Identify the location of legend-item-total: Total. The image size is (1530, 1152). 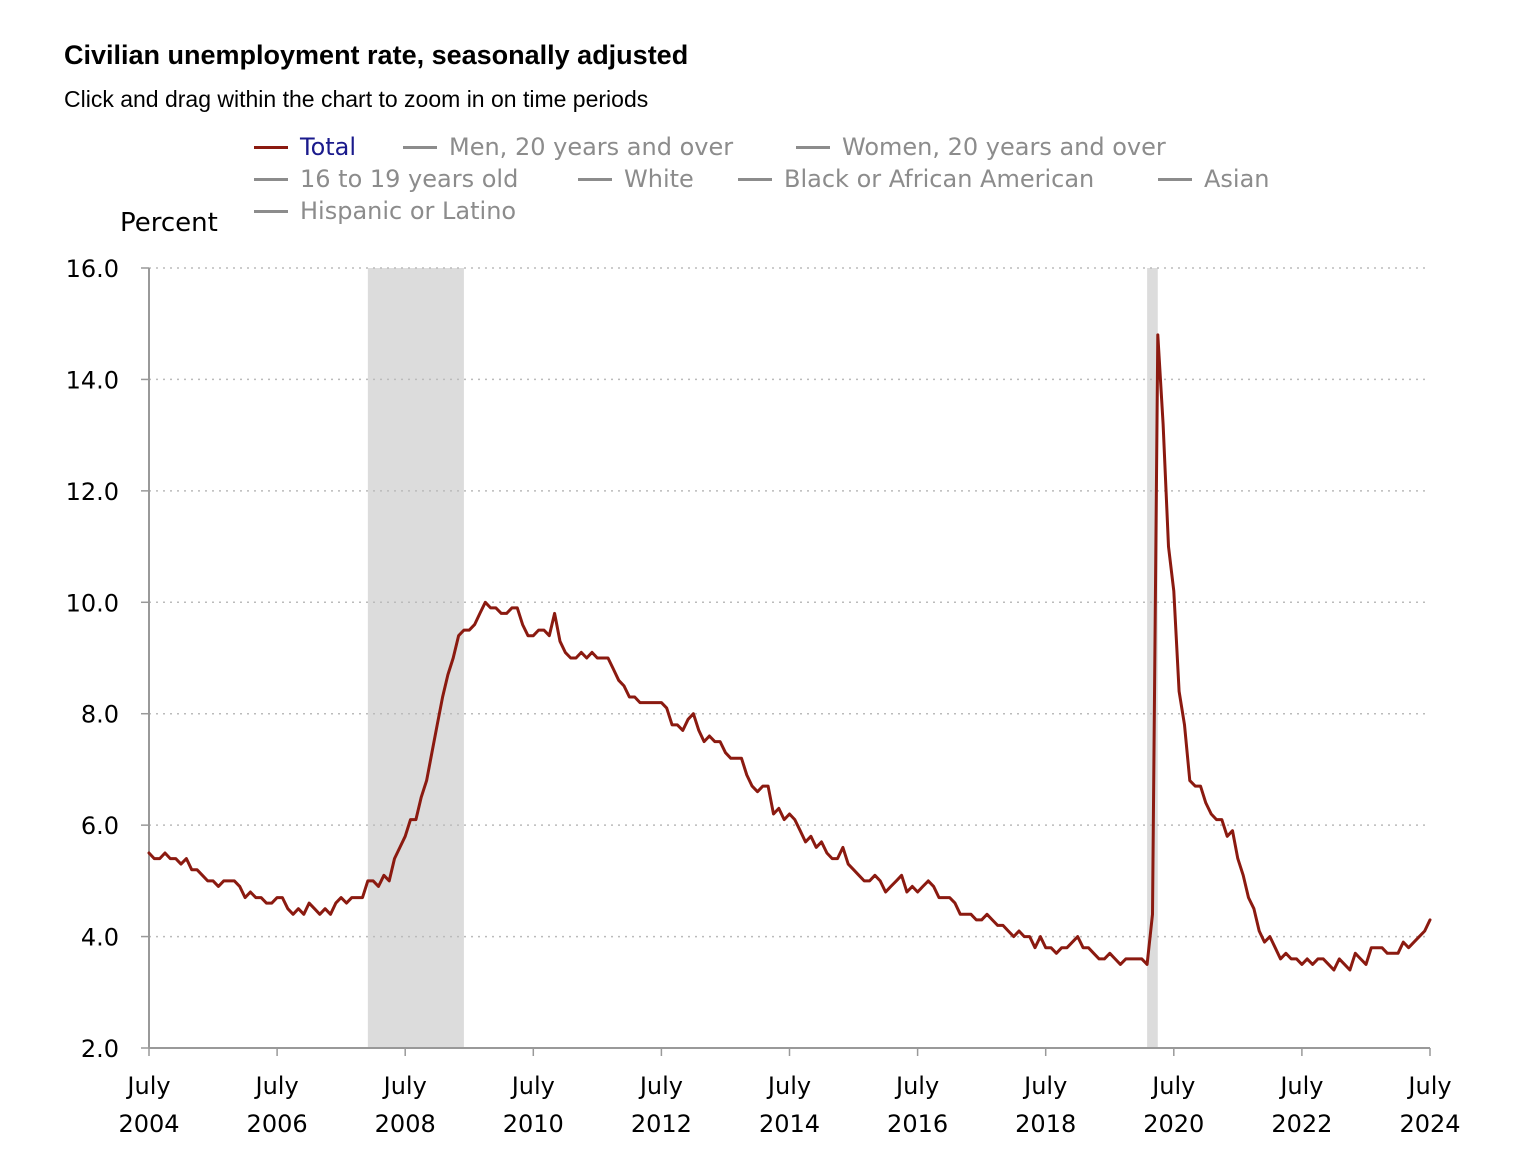
(305, 147).